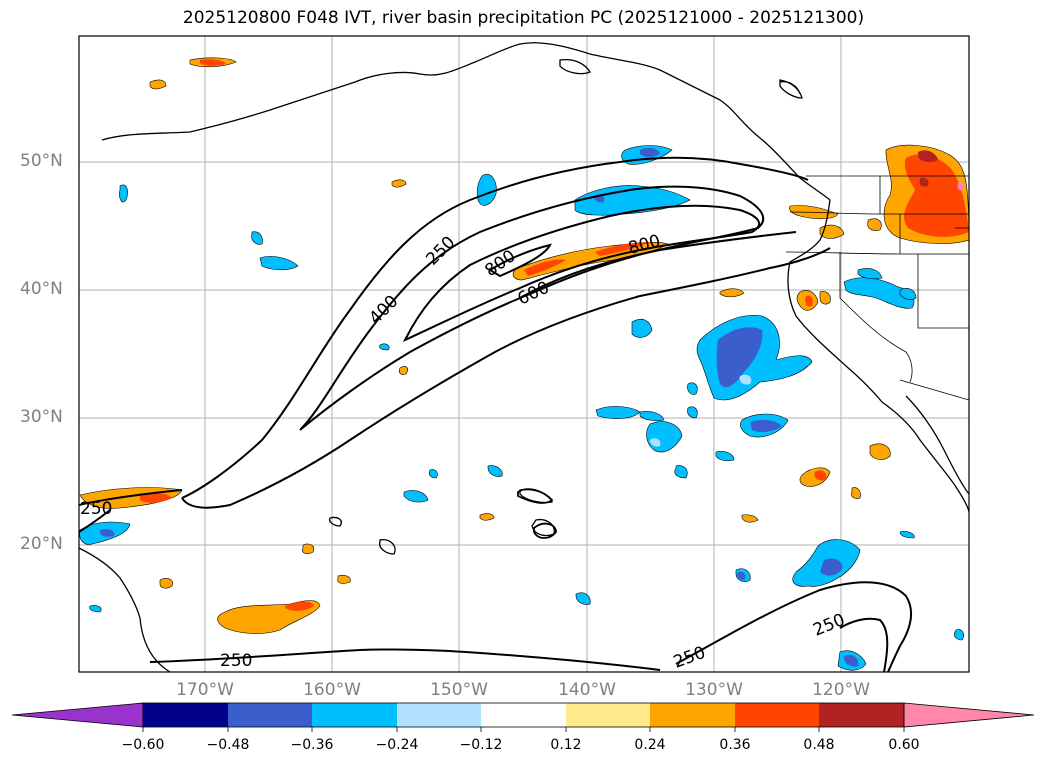  I want to click on colorbar-outline, so click(523, 715).